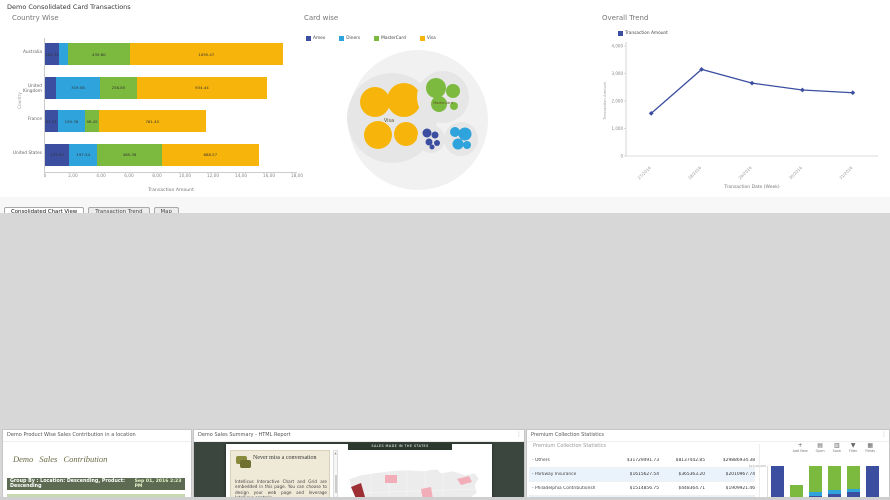 The width and height of the screenshot is (890, 500). Describe the element at coordinates (541, 460) in the screenshot. I see `cell-insurer: - Others` at that location.